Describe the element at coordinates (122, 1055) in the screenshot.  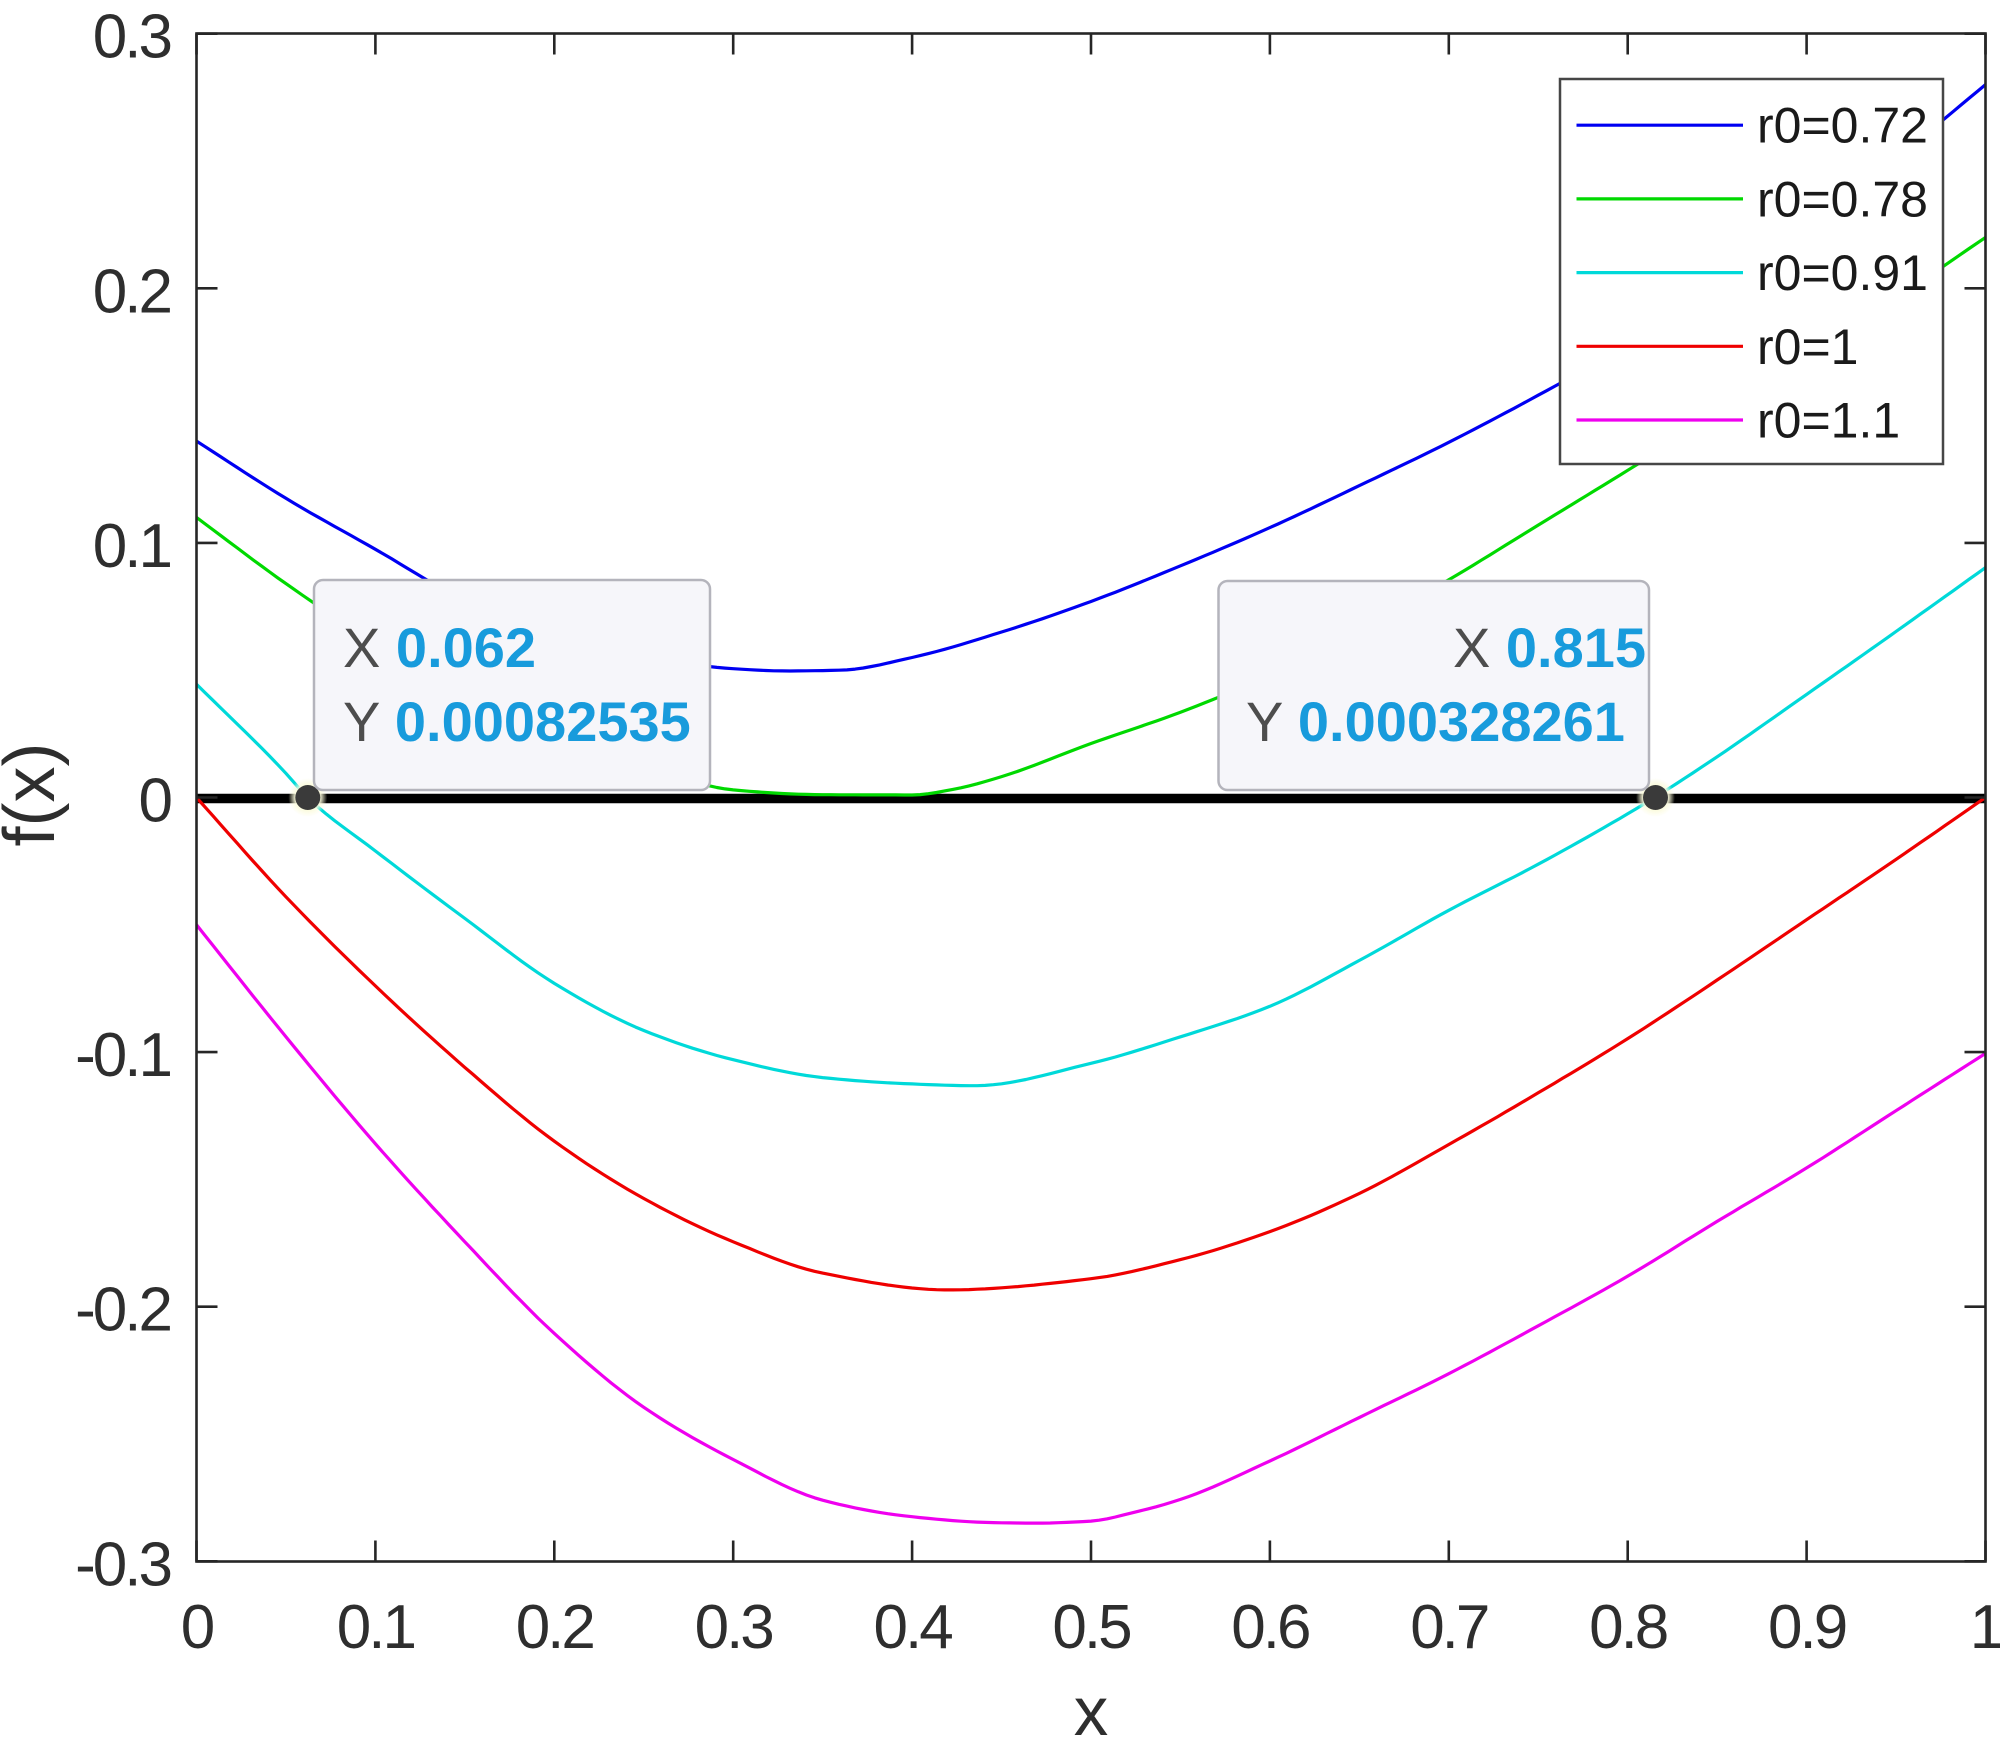
I see `svg-text: -0.1` at that location.